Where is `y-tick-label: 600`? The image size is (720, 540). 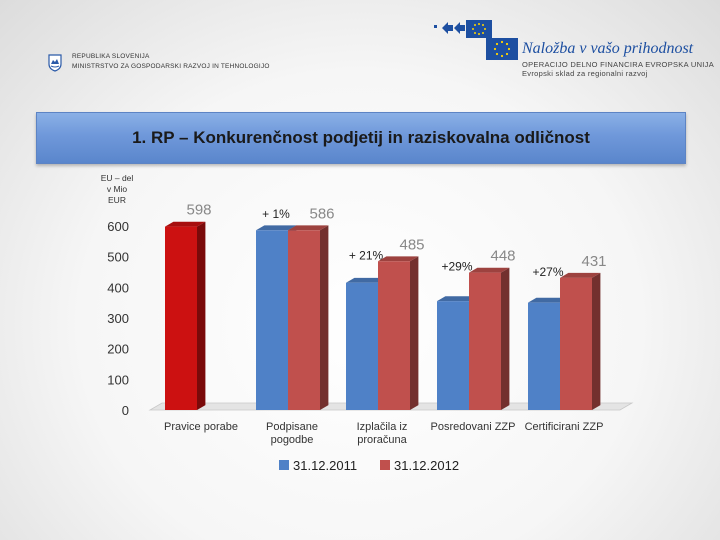 y-tick-label: 600 is located at coordinates (118, 226).